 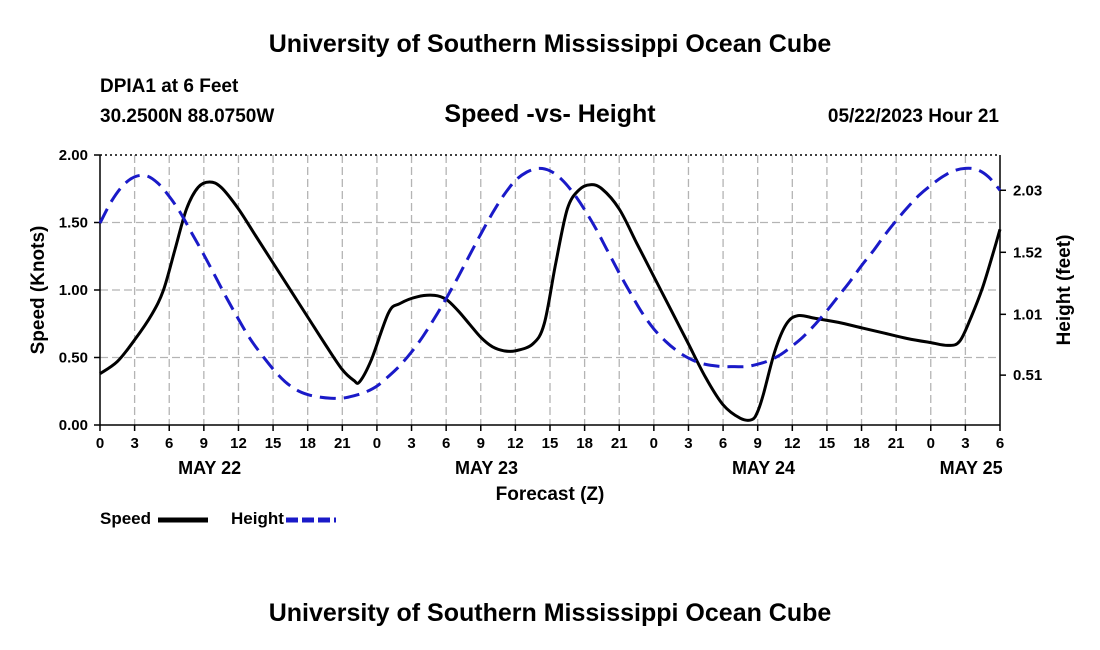 I want to click on y2-tick-label: 1.01, so click(x=1027, y=314).